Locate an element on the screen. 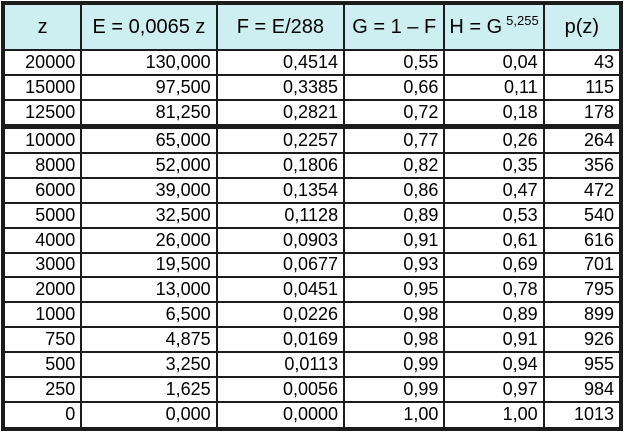 The height and width of the screenshot is (432, 624). cell-H: 0,78 is located at coordinates (494, 290).